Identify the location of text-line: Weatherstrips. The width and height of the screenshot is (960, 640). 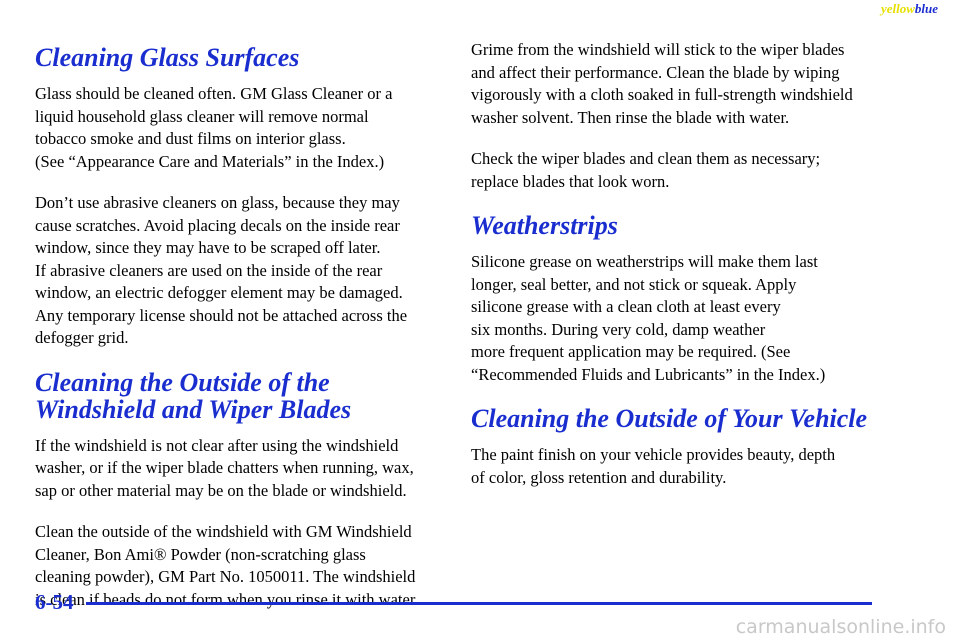
(544, 225).